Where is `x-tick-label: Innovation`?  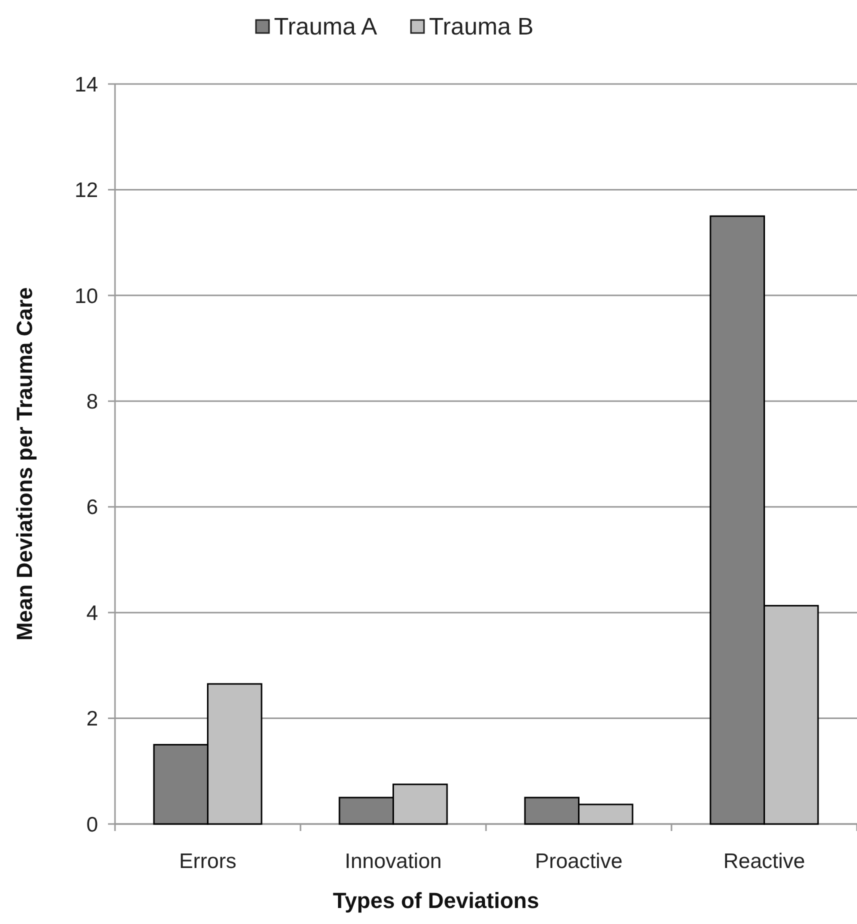
x-tick-label: Innovation is located at coordinates (393, 861).